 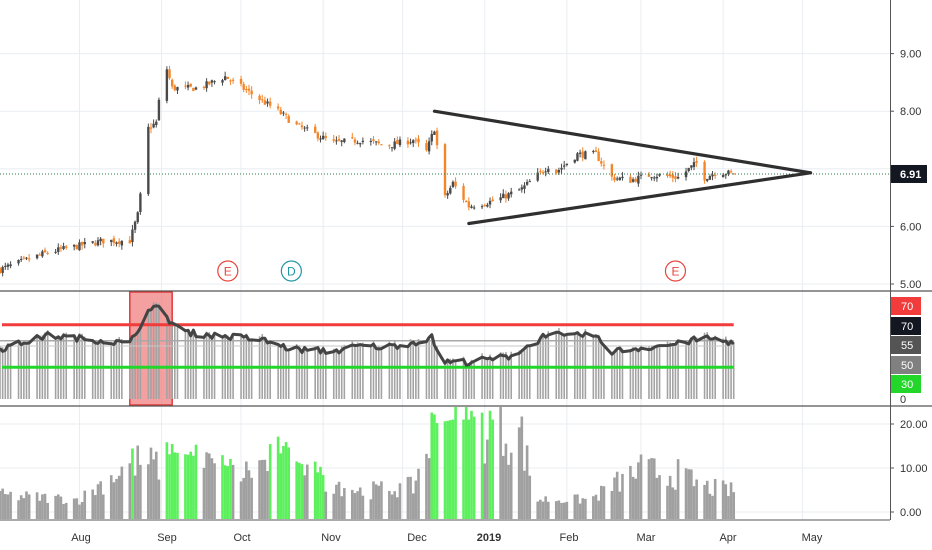 What do you see at coordinates (812, 538) in the screenshot?
I see `time-axis-label: May` at bounding box center [812, 538].